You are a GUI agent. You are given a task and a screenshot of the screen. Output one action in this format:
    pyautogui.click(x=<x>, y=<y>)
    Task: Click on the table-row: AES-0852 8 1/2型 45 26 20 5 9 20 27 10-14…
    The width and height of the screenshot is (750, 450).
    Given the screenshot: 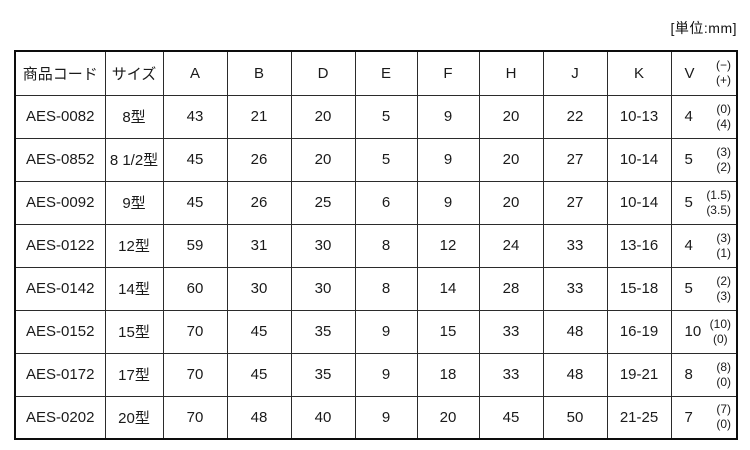 What is the action you would take?
    pyautogui.click(x=376, y=159)
    